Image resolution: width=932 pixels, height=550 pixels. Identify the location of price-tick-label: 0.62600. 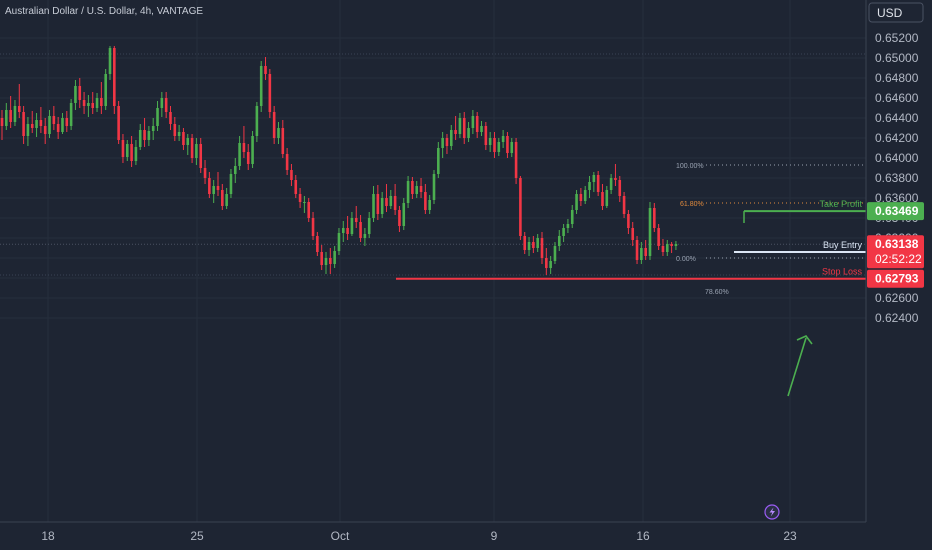
(897, 298).